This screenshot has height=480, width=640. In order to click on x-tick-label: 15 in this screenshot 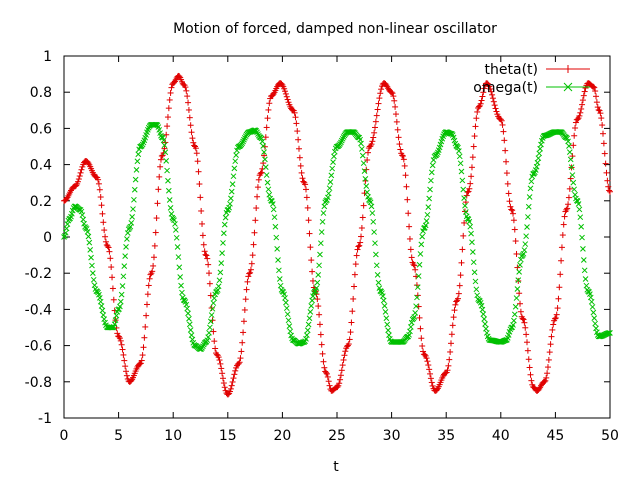, I will do `click(228, 436)`.